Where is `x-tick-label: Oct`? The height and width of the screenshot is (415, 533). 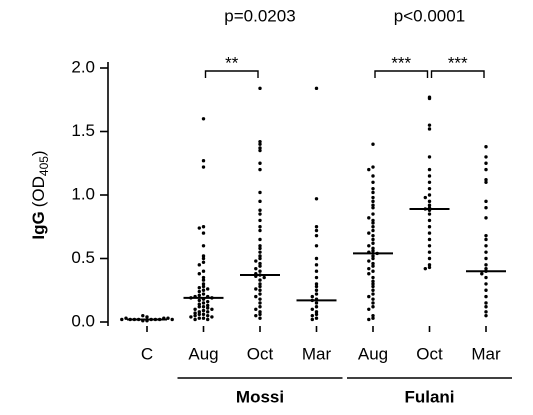
x-tick-label: Oct is located at coordinates (260, 353).